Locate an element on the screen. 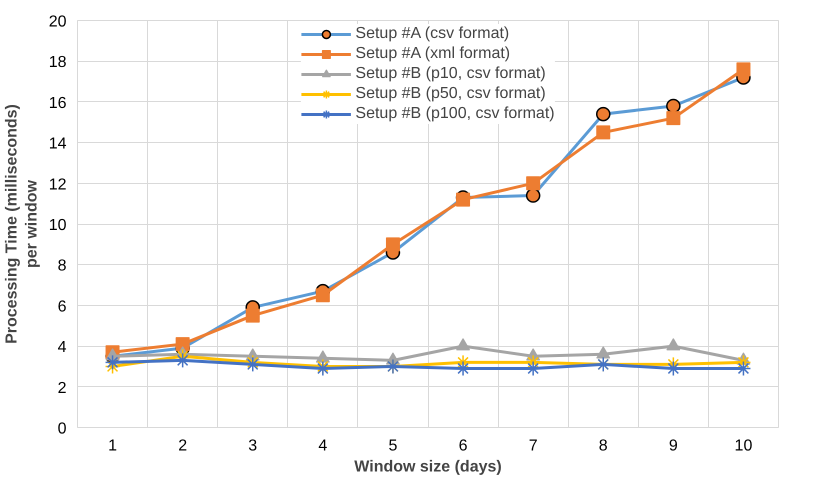 Image resolution: width=822 pixels, height=482 pixels. x-tick-label: 2 is located at coordinates (183, 446).